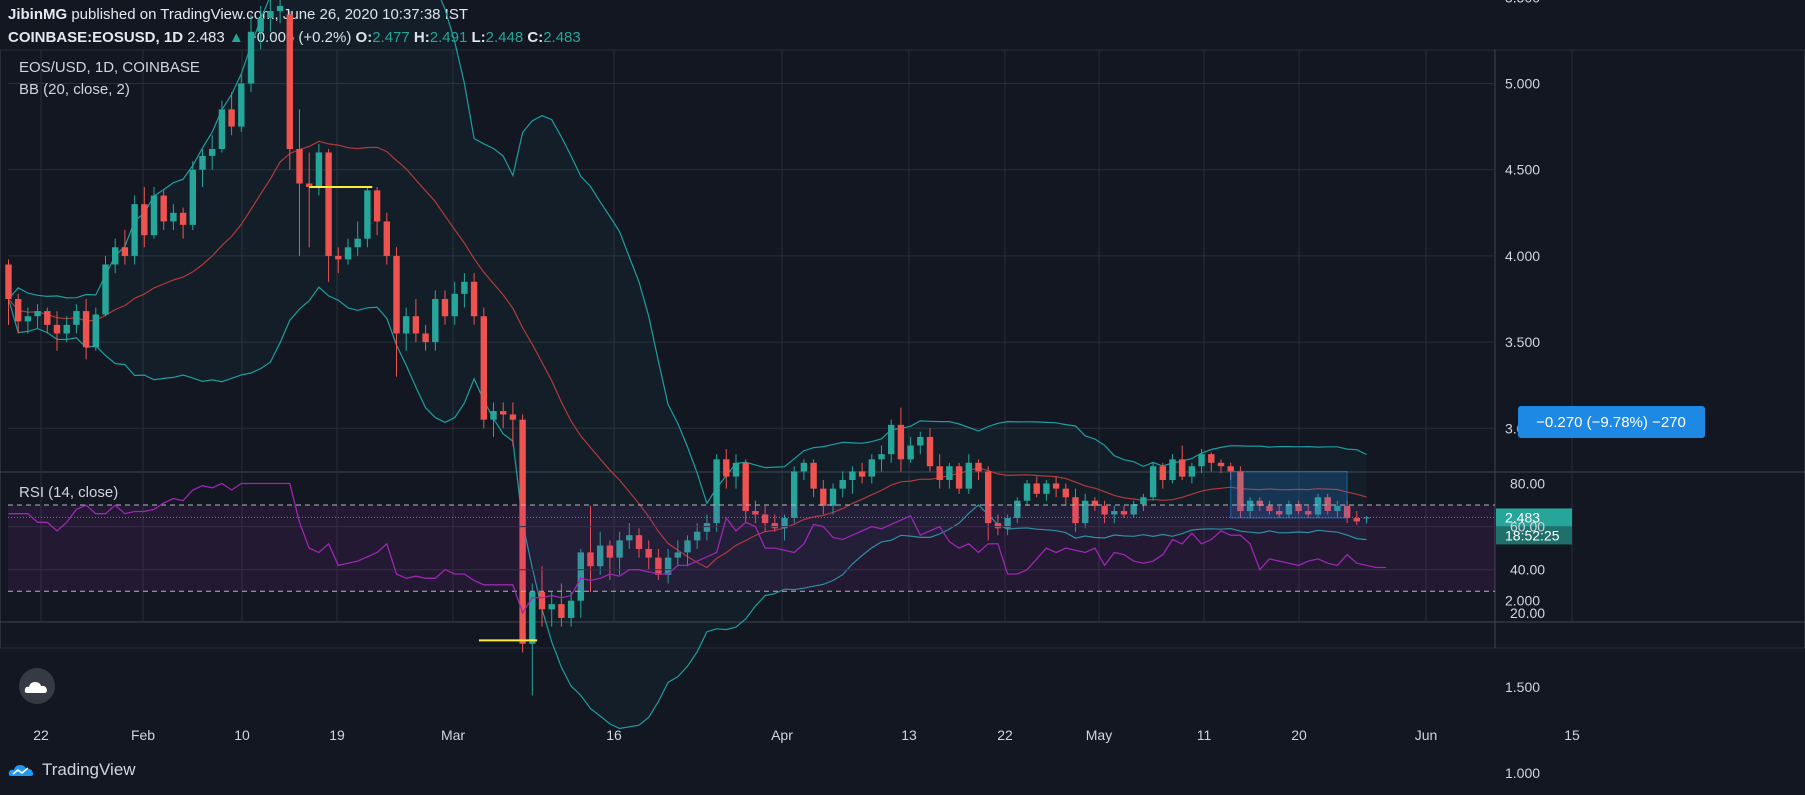 The height and width of the screenshot is (795, 1805). Describe the element at coordinates (89, 769) in the screenshot. I see `tradingview-wordmark: TradingView` at that location.